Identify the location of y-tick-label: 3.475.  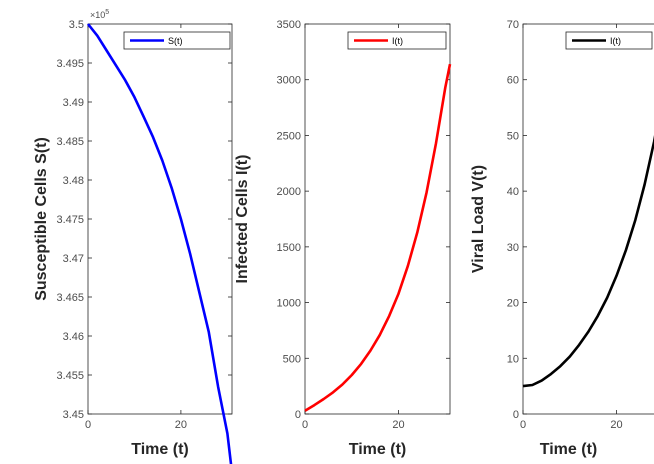
(70, 220).